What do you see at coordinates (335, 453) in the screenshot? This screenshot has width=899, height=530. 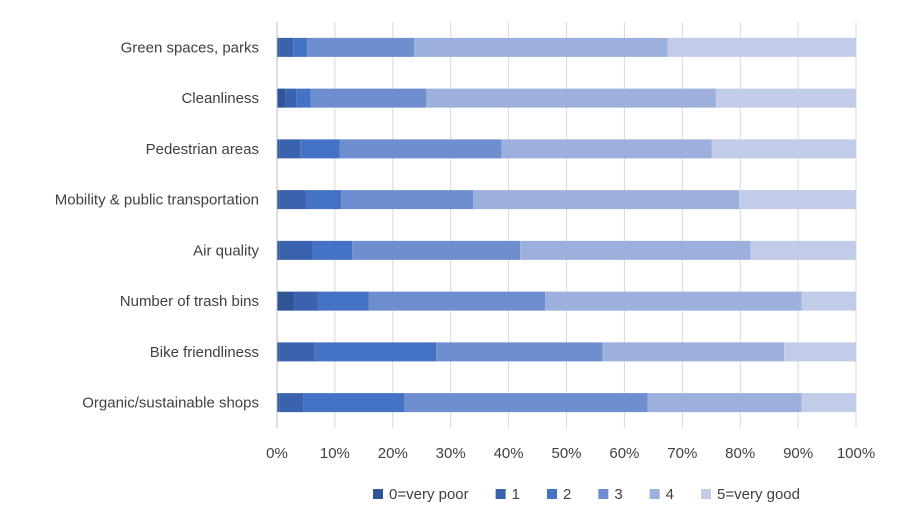 I see `x-tick-label: 10%` at bounding box center [335, 453].